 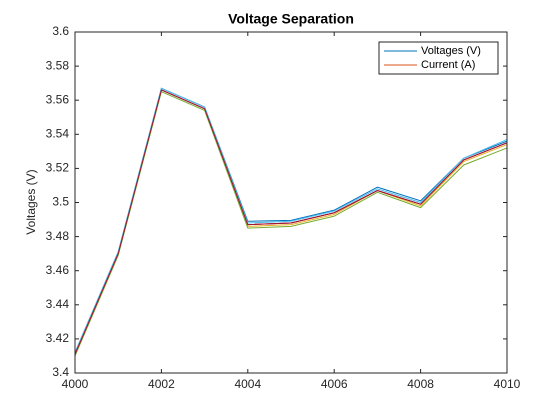 I want to click on y-tick-label: 3.48, so click(x=58, y=236).